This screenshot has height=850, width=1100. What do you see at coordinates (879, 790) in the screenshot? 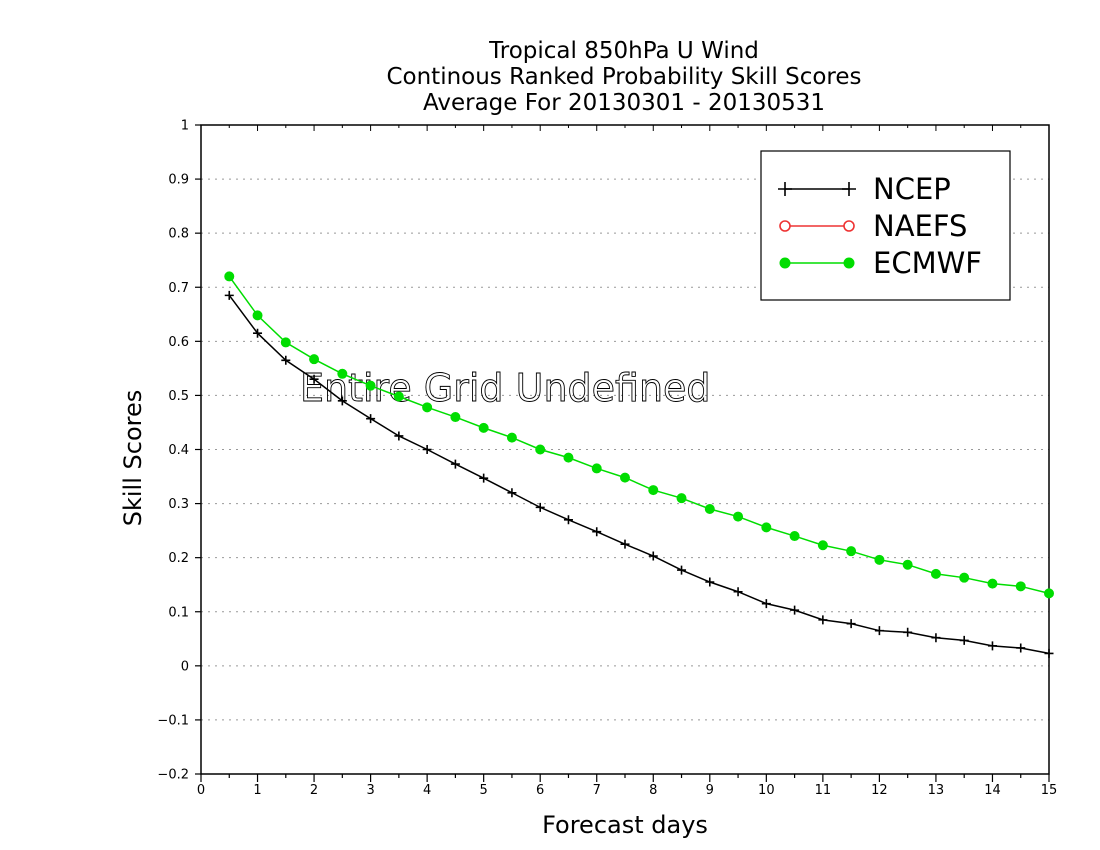
I see `x-tick-label: 12` at bounding box center [879, 790].